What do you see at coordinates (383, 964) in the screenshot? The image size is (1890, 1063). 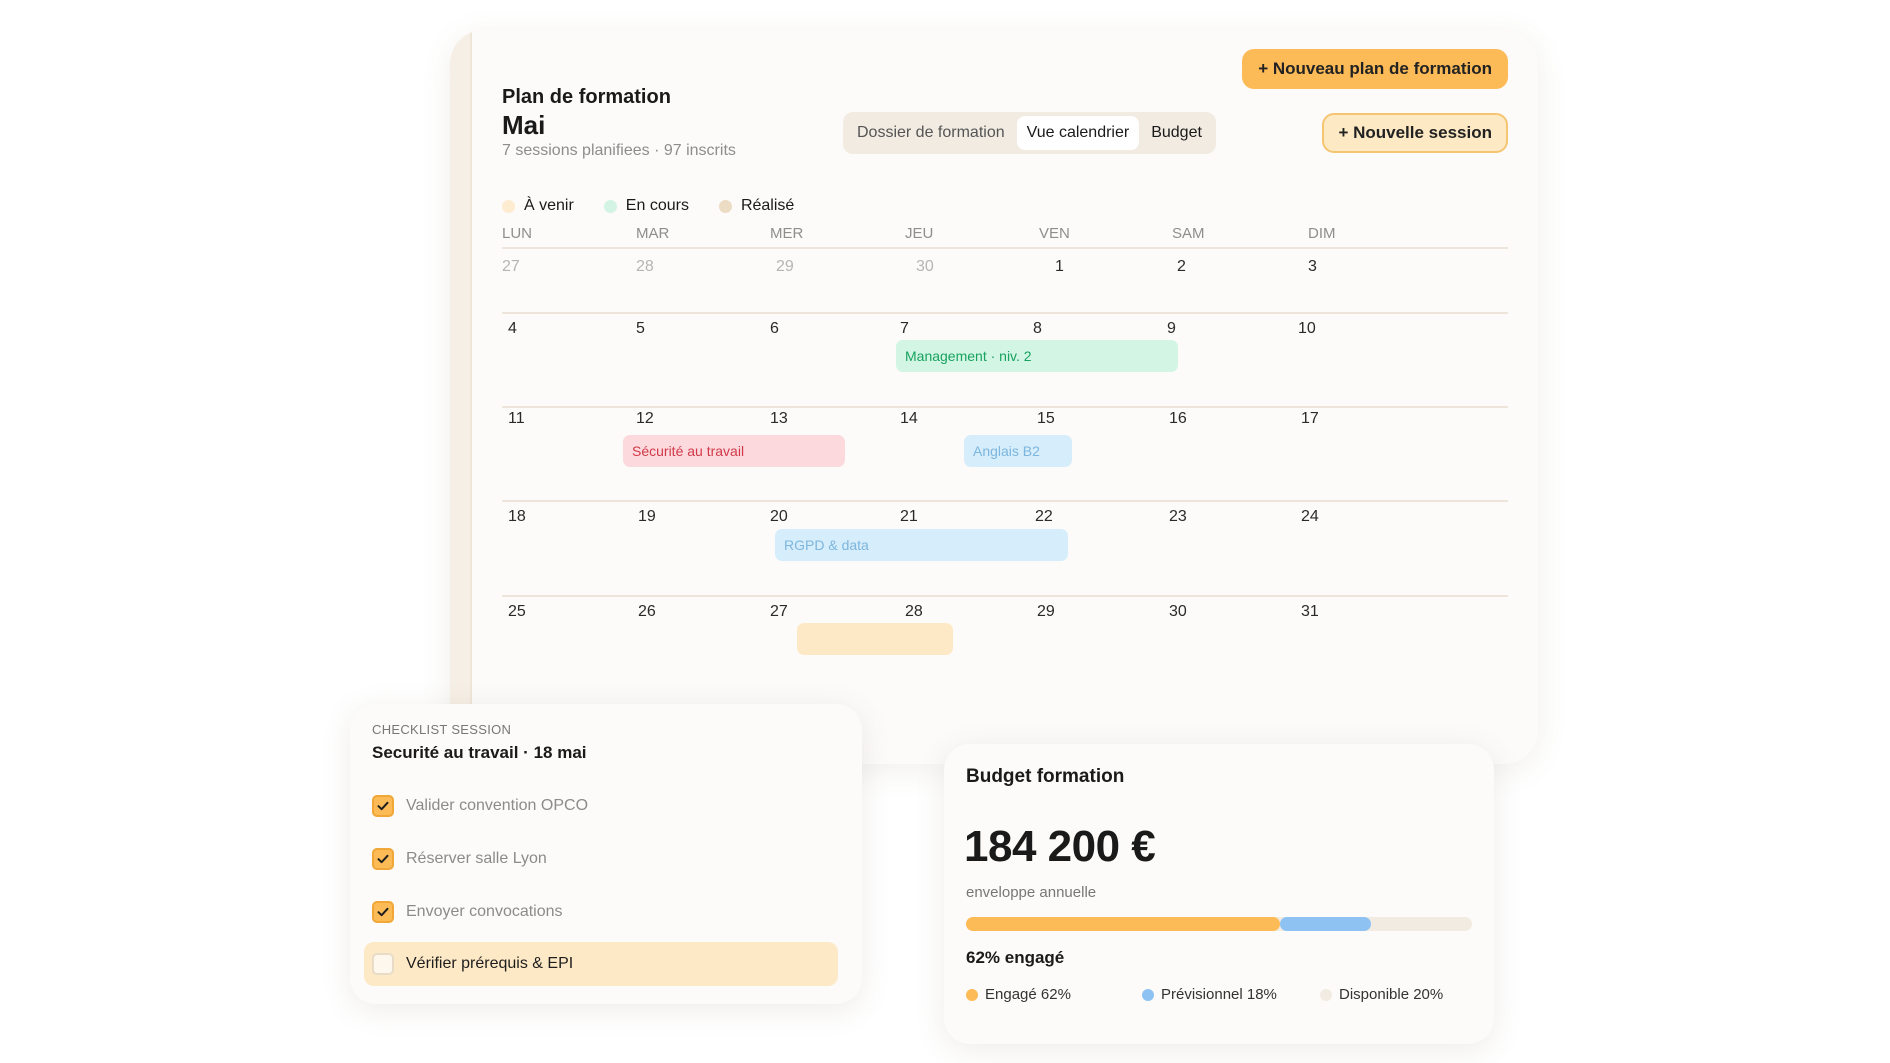 I see `checkbox-empty-icon` at bounding box center [383, 964].